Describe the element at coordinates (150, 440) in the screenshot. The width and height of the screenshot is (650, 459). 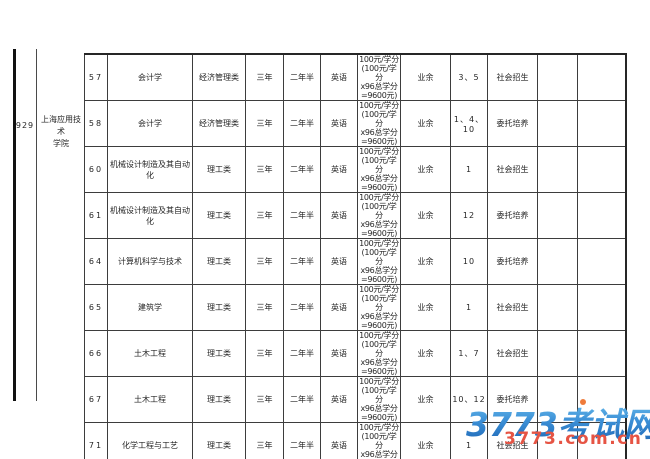
I see `cell-major: 化学工程与工艺` at that location.